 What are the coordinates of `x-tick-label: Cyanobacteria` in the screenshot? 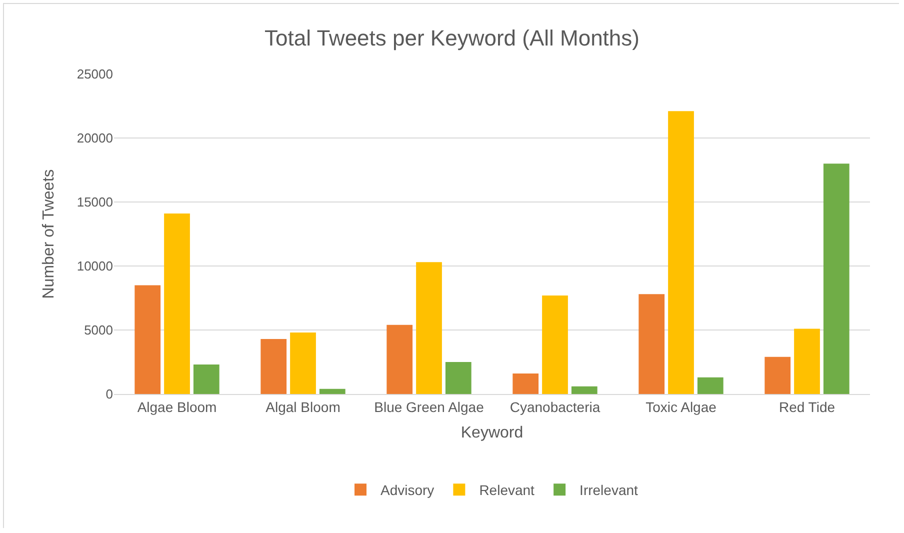 It's located at (555, 406).